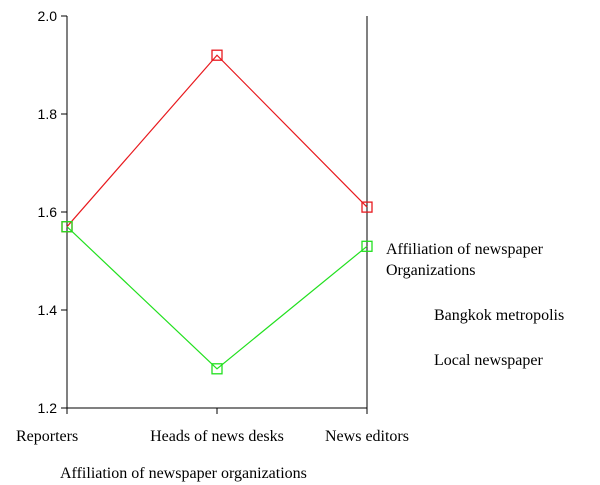 The height and width of the screenshot is (485, 600). I want to click on y-tick-label: 2.0, so click(48, 16).